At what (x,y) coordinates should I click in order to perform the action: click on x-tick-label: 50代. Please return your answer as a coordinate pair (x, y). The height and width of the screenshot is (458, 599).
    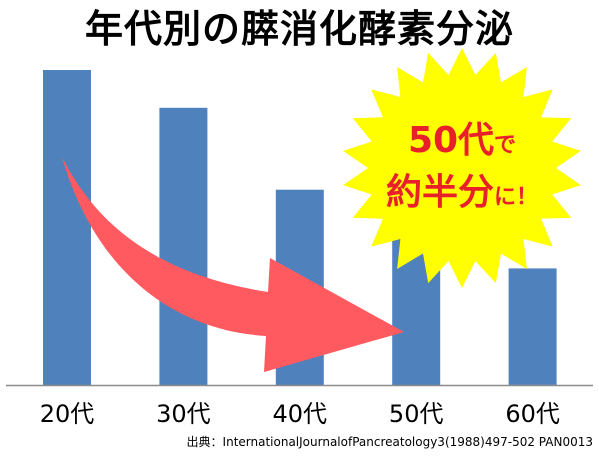
    Looking at the image, I should click on (416, 414).